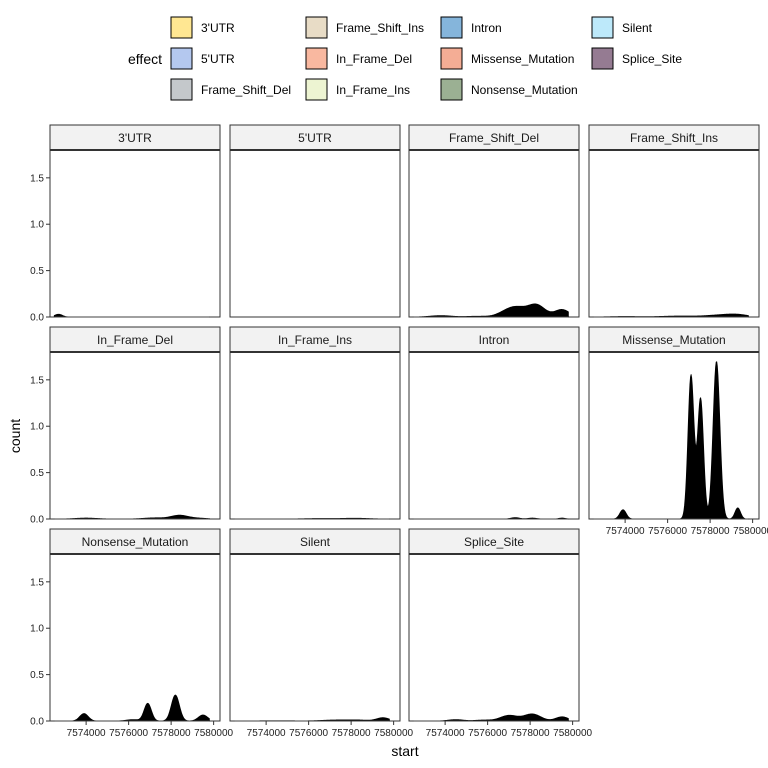  I want to click on facet-strip-label: Frame_Shift_Ins, so click(674, 138).